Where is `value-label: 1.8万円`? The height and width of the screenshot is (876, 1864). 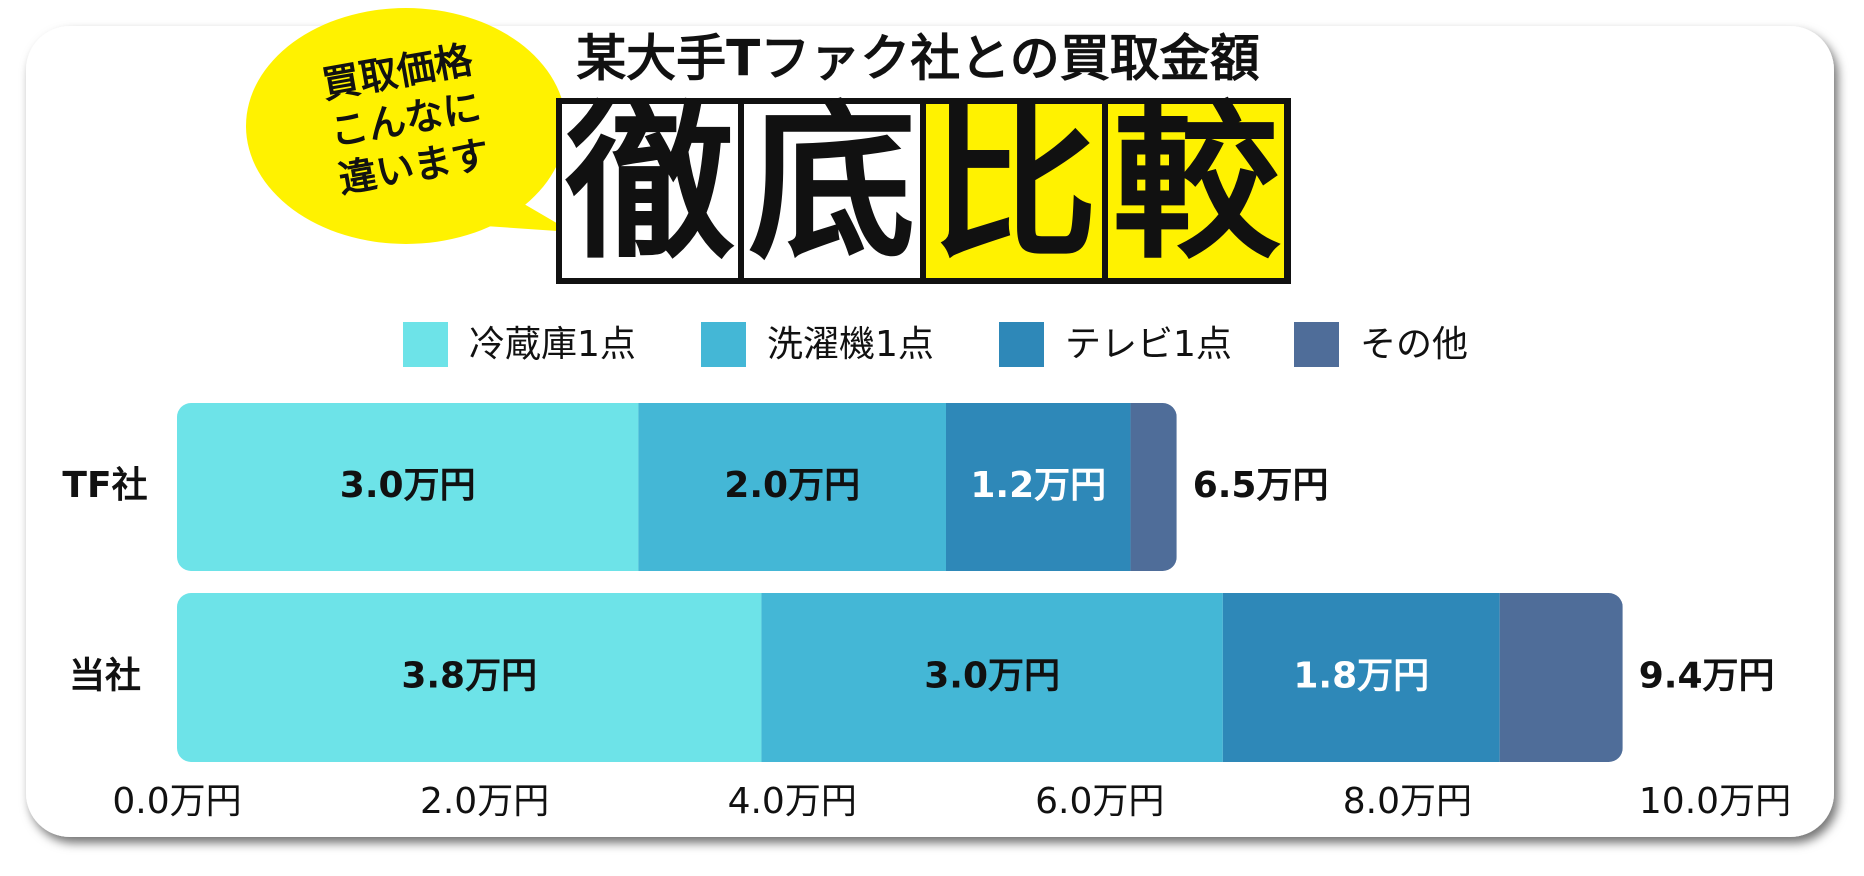
value-label: 1.8万円 is located at coordinates (1361, 676).